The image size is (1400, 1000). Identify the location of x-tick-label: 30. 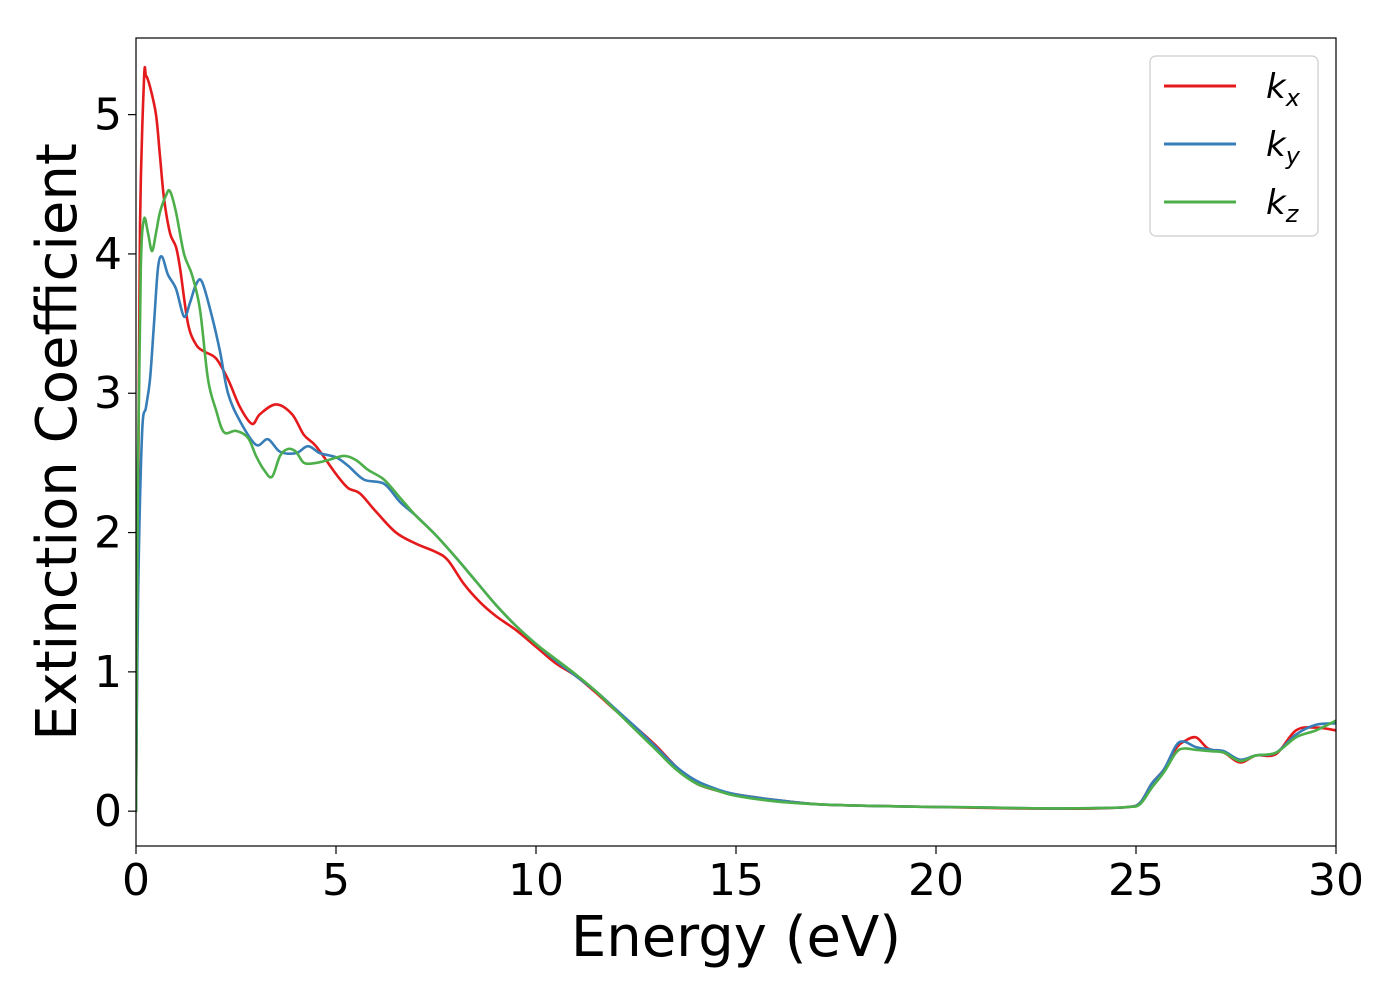
(1336, 880).